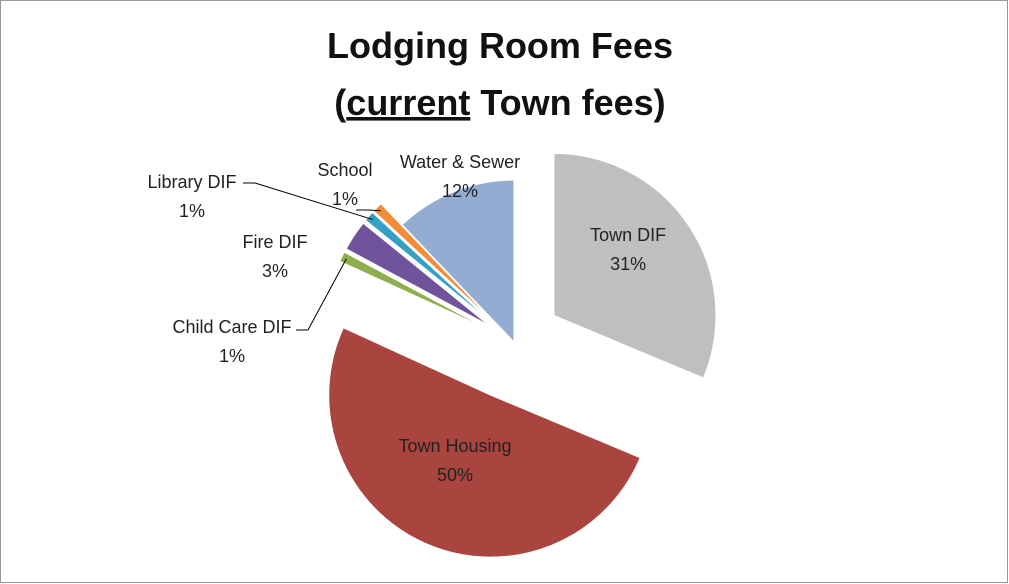 The image size is (1009, 584). Describe the element at coordinates (274, 271) in the screenshot. I see `label-value: 3%` at that location.